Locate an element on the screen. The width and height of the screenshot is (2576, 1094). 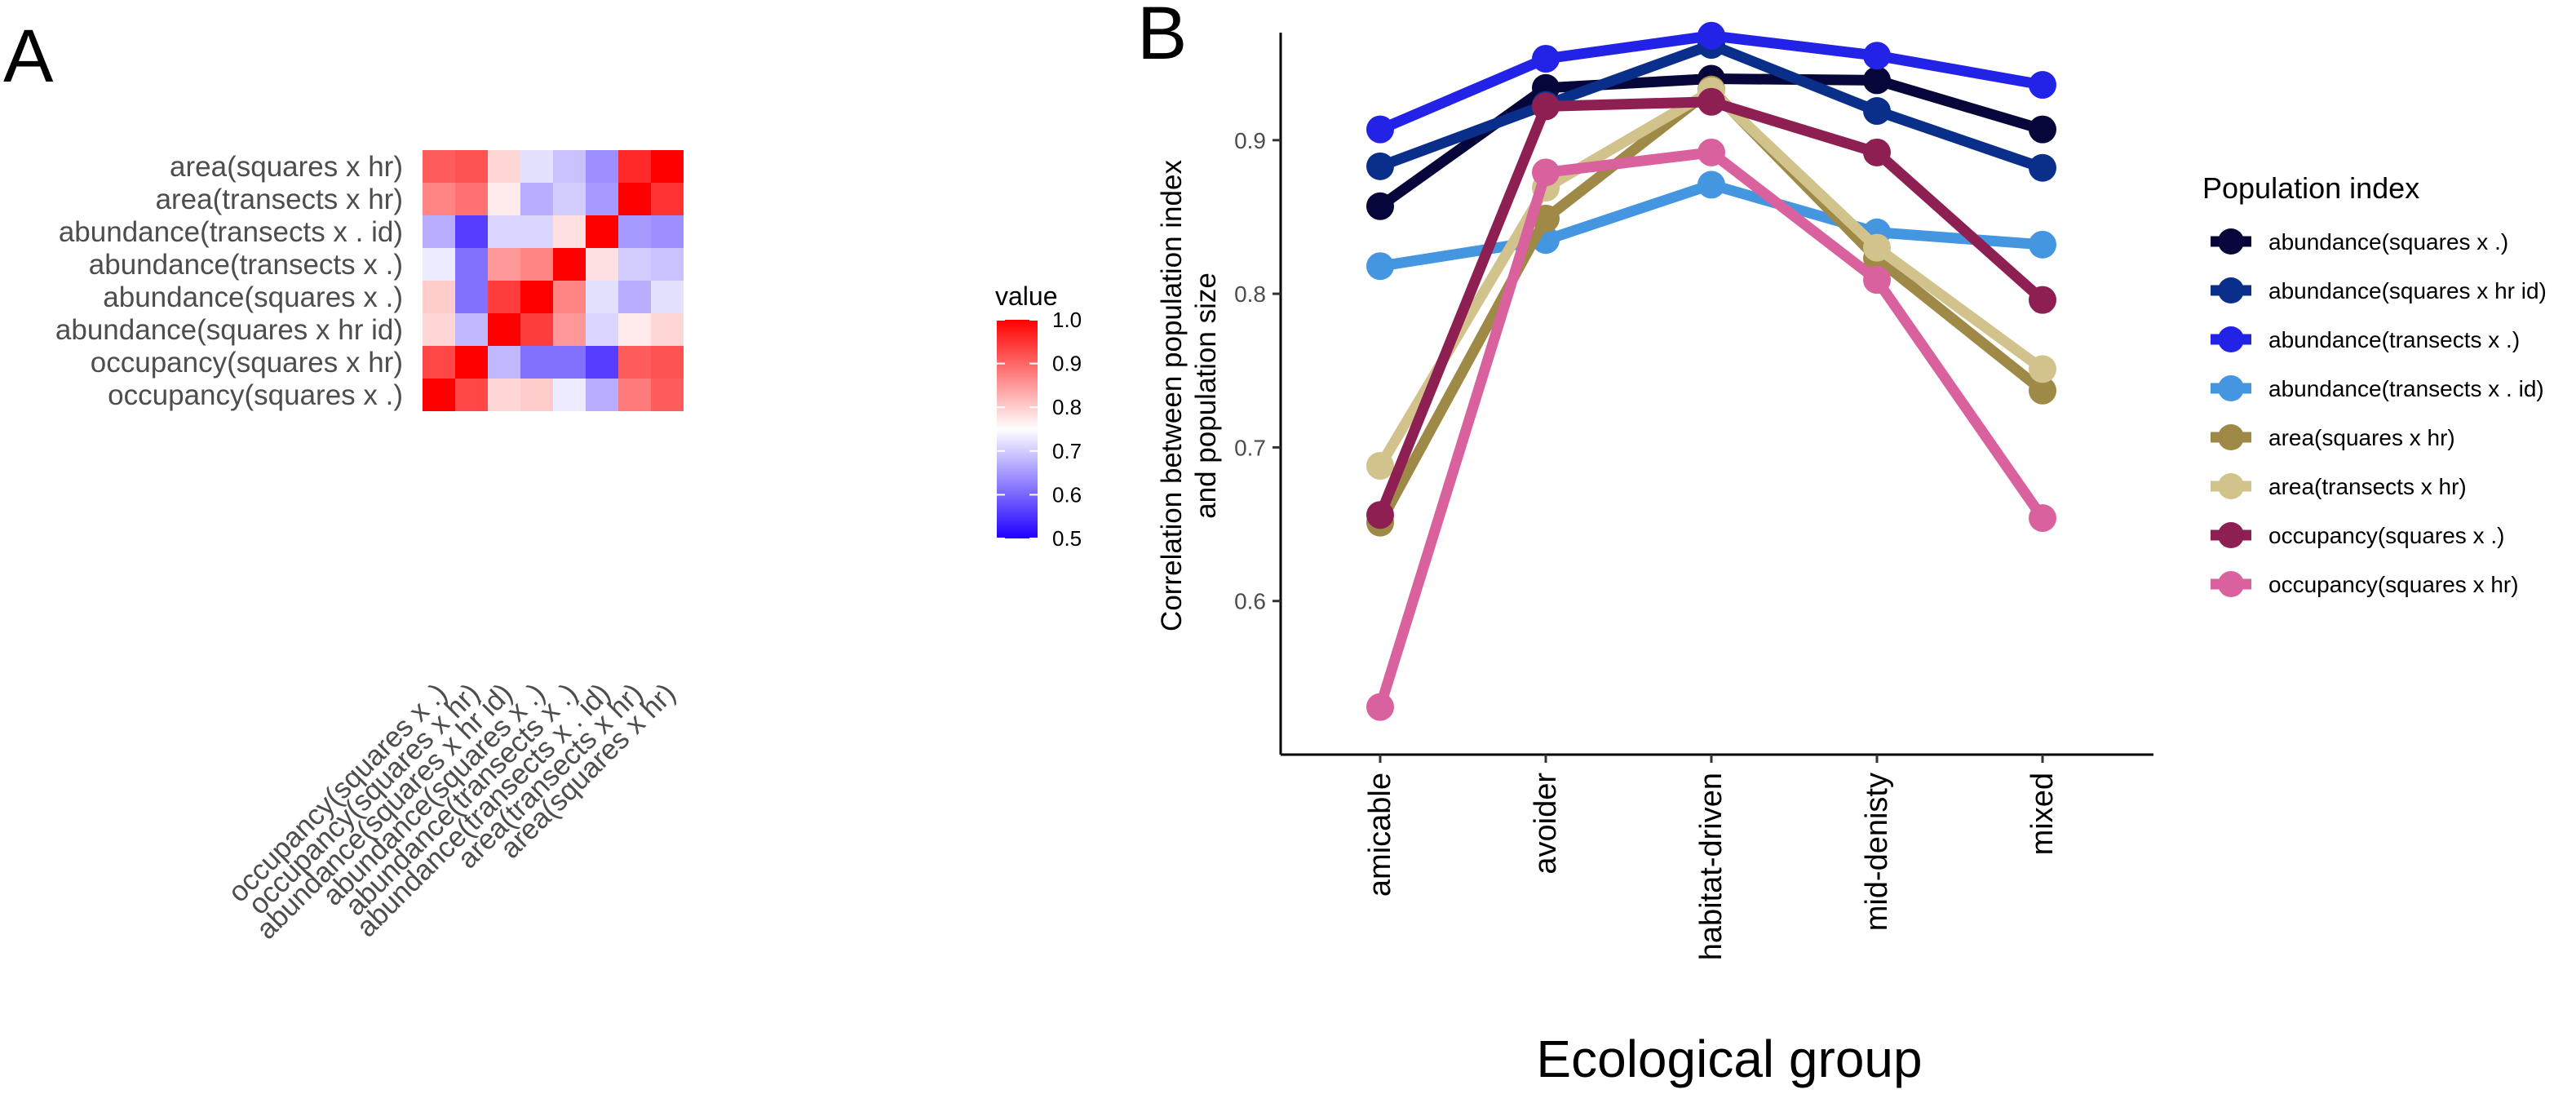
y-tick-label: 0.8 is located at coordinates (1250, 294).